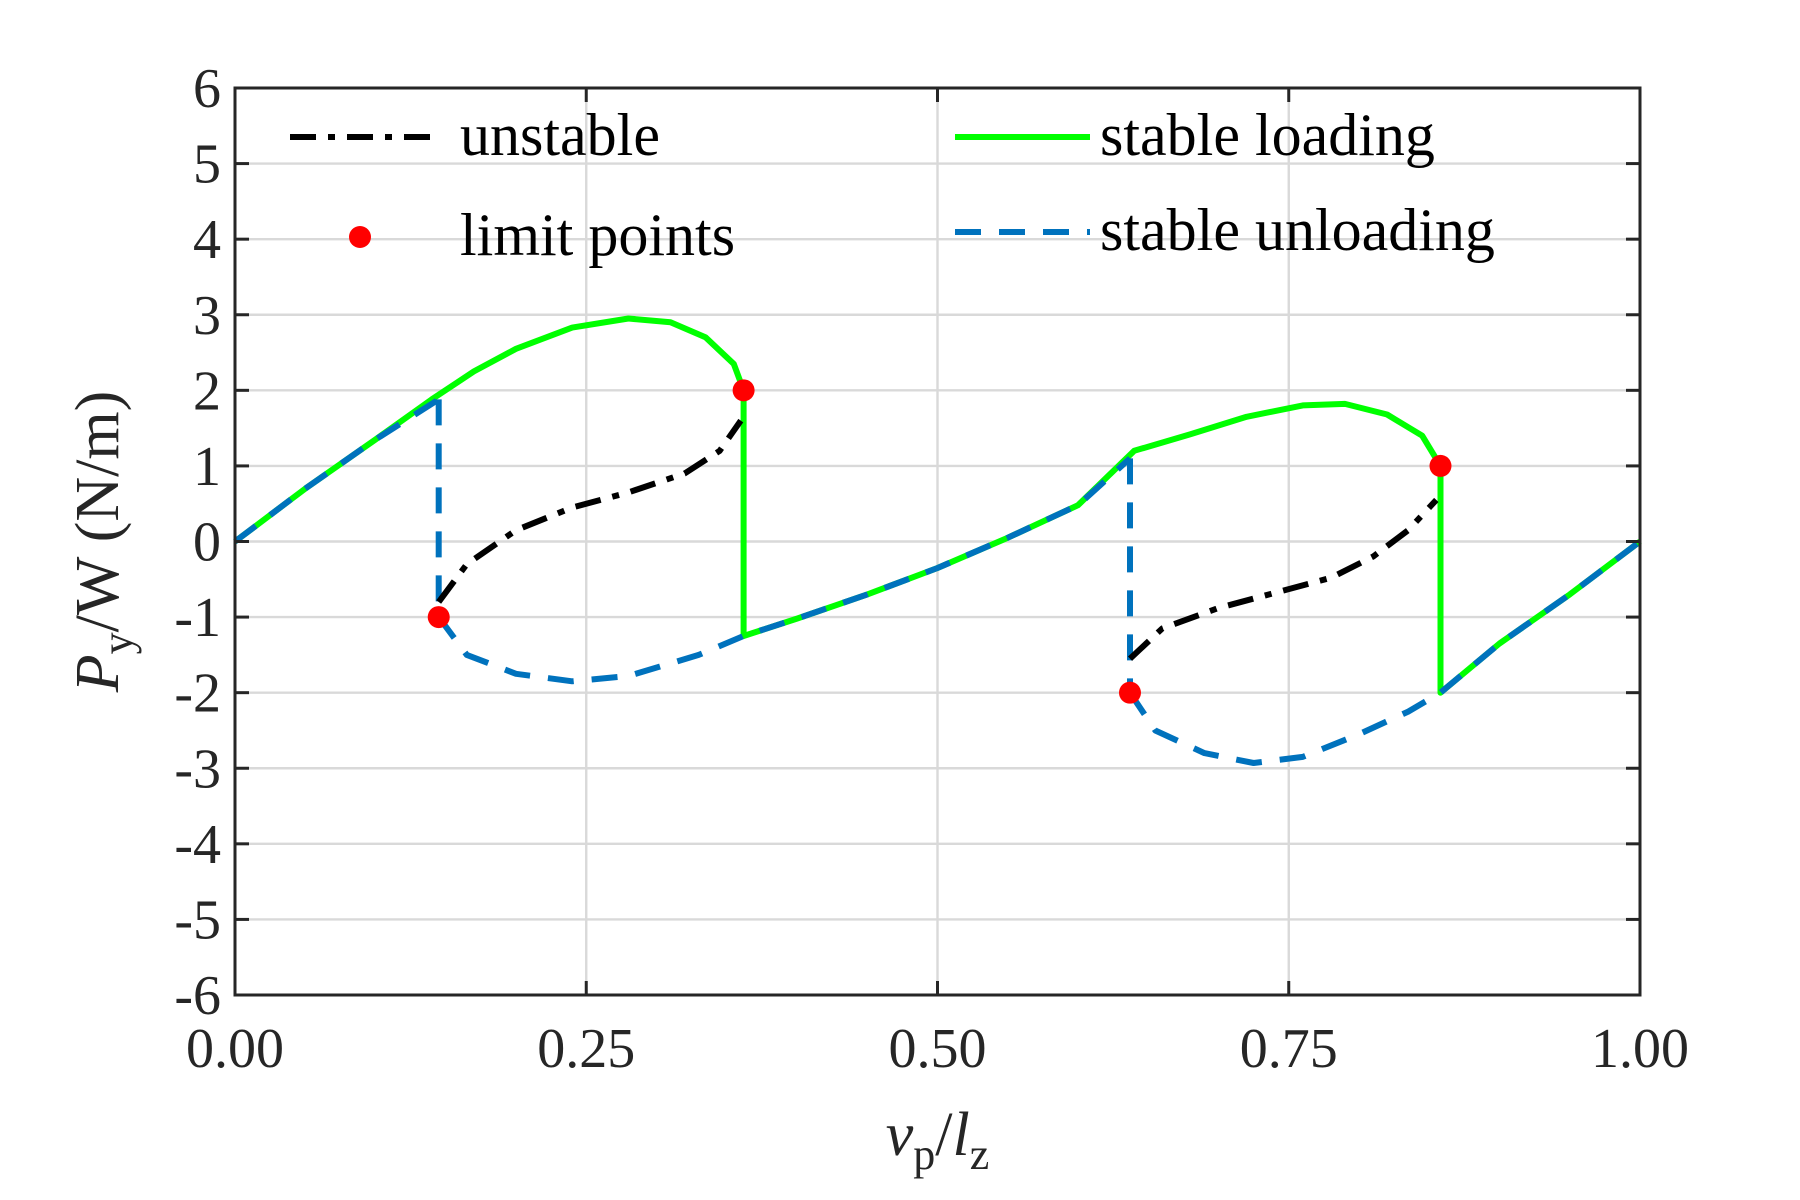 The width and height of the screenshot is (1800, 1200). I want to click on x-label-sep: /, so click(944, 1135).